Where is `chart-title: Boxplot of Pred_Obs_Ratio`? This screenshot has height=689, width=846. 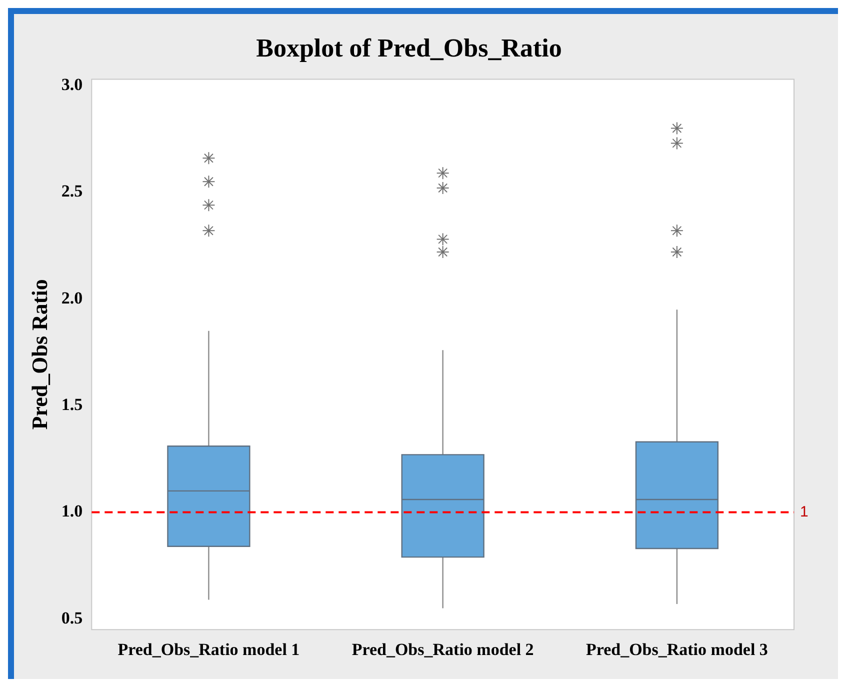 chart-title: Boxplot of Pred_Obs_Ratio is located at coordinates (409, 47).